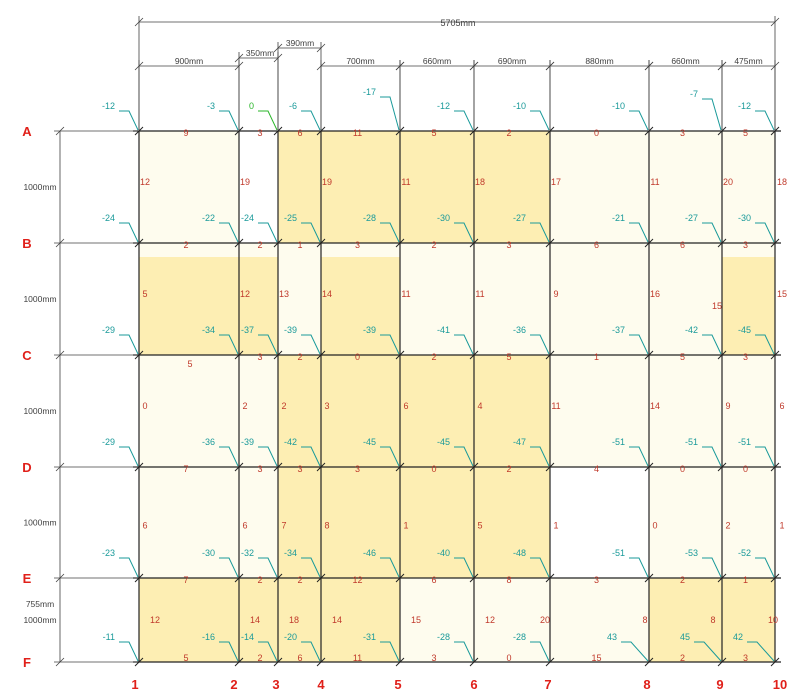 The height and width of the screenshot is (699, 800). Describe the element at coordinates (247, 553) in the screenshot. I see `elevation-marker: -32` at that location.